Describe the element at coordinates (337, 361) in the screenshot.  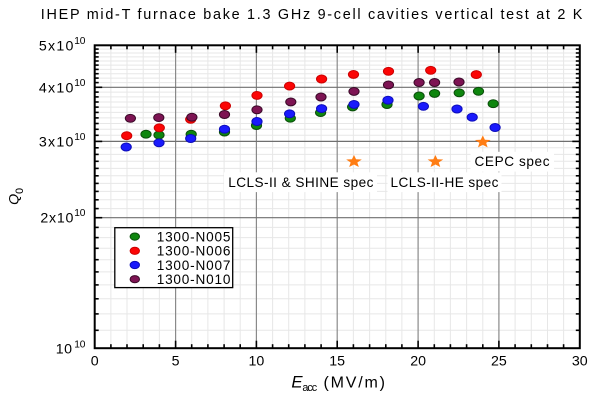
I see `svg-text: 15` at that location.